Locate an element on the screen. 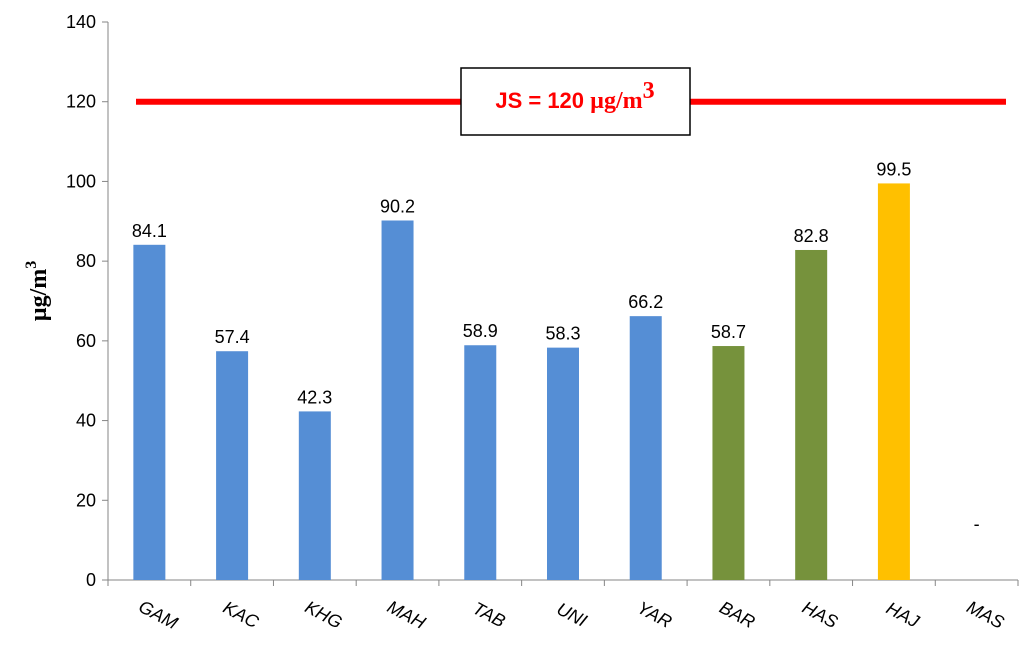  bar-kac is located at coordinates (232, 465).